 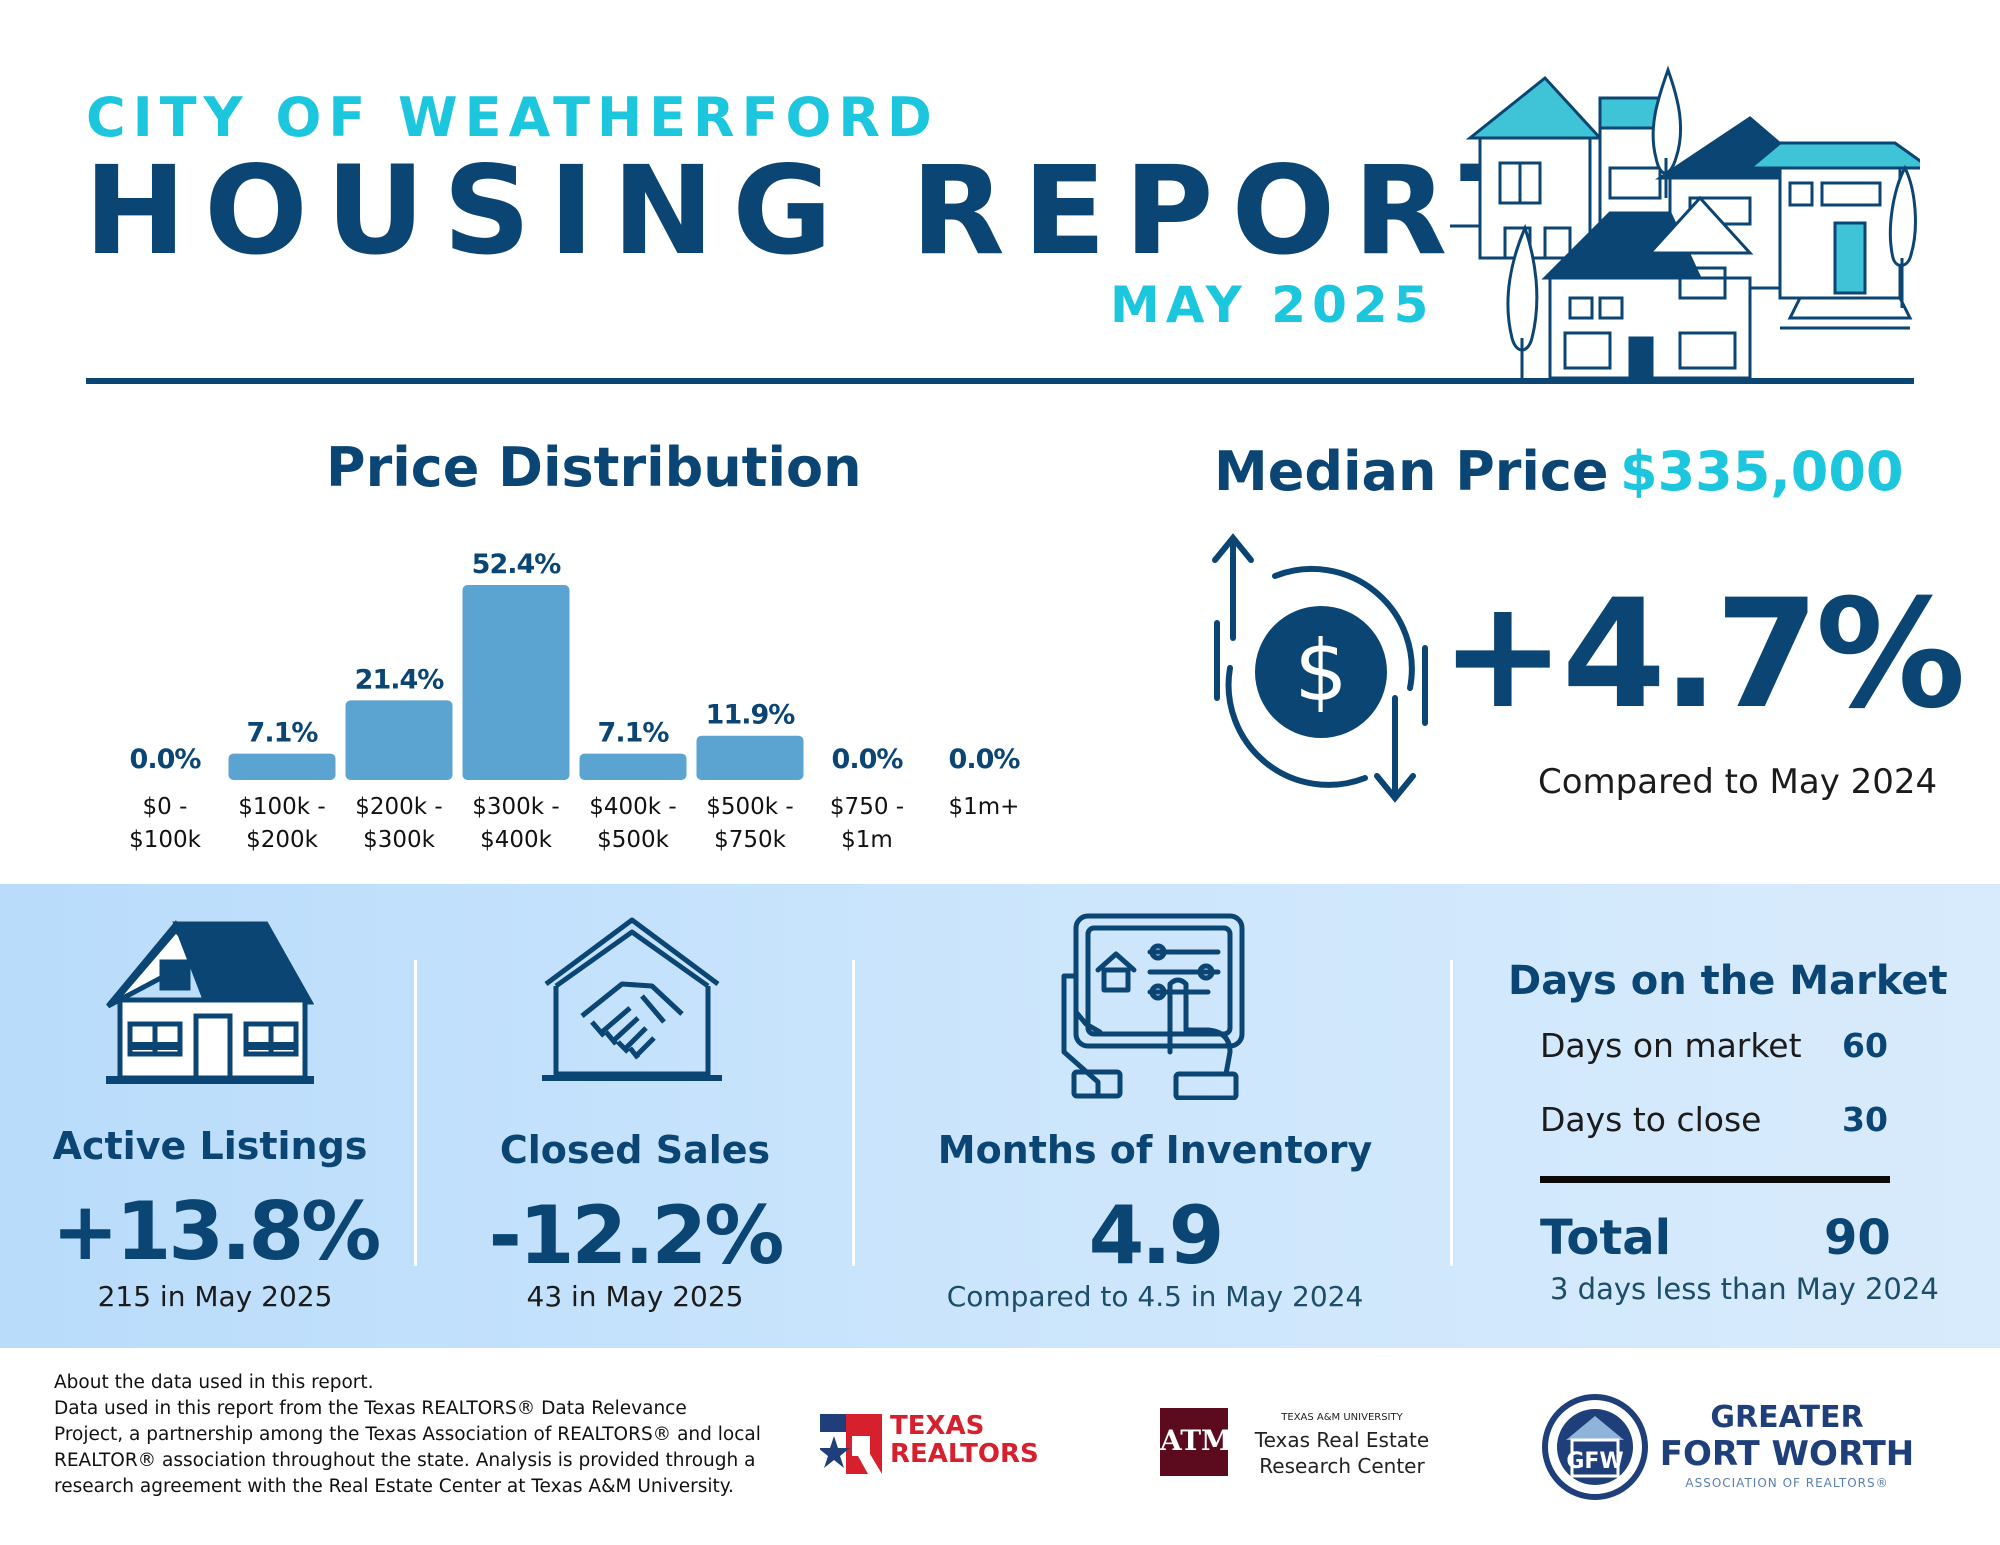 What do you see at coordinates (1342, 1440) in the screenshot?
I see `tamu-center-text: Texas Real Estate` at bounding box center [1342, 1440].